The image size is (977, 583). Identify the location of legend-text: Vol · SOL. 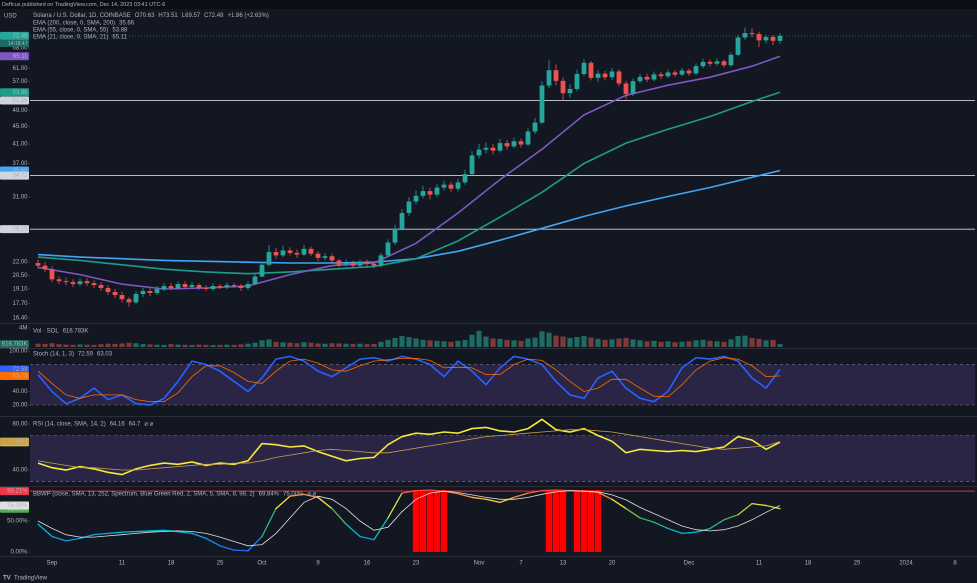
(46, 332).